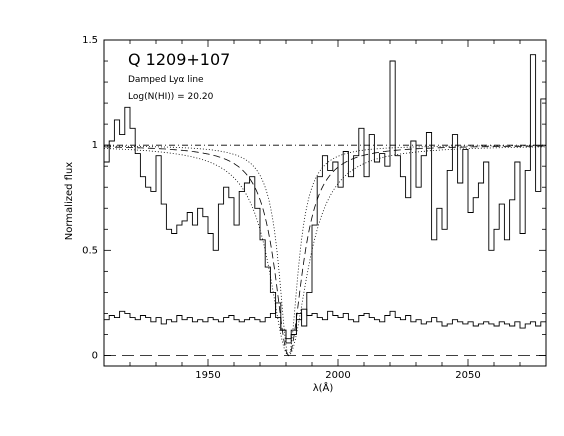 The width and height of the screenshot is (564, 436). I want to click on annotation-line: Damped Lyα line, so click(166, 80).